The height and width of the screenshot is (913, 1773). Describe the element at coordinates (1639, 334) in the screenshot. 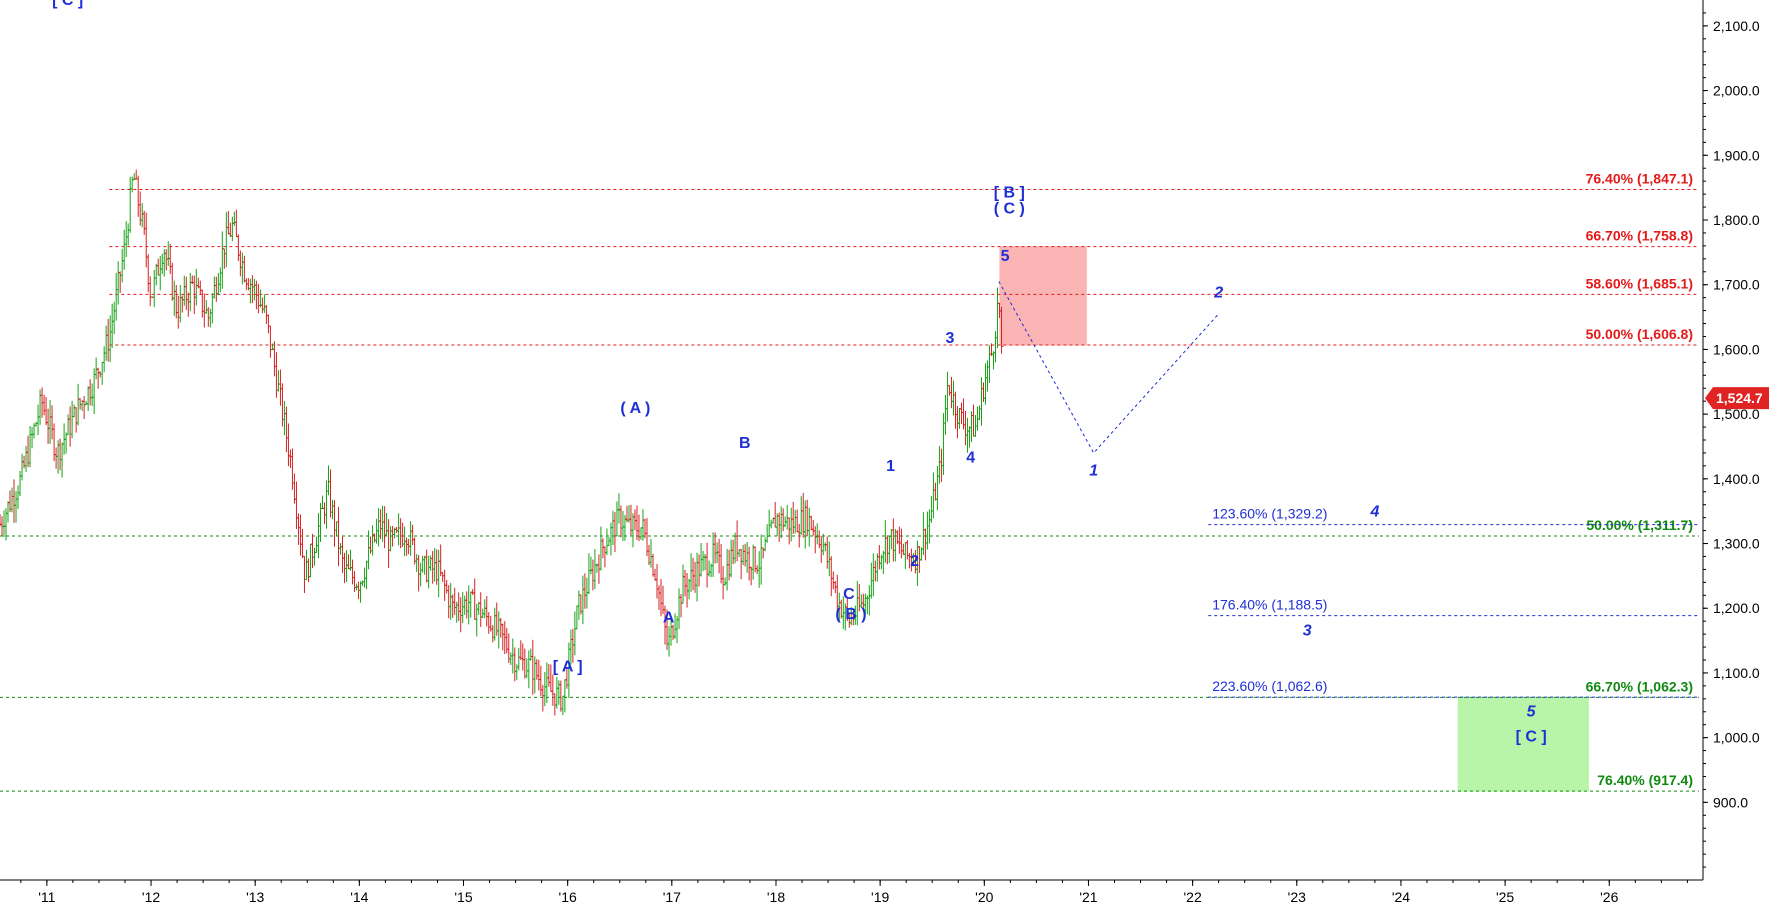

I see `fib-label: 50.00% (1,606.8)` at that location.